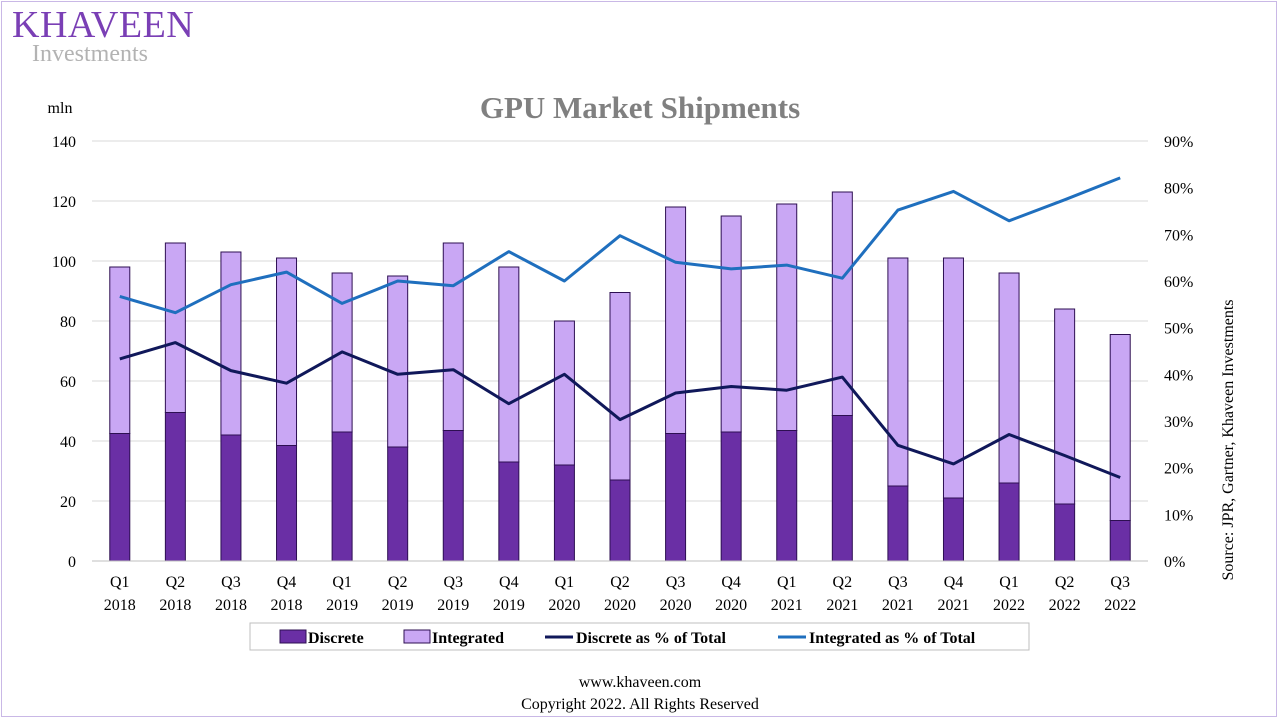 This screenshot has width=1280, height=720. What do you see at coordinates (90, 54) in the screenshot?
I see `logo-sub-text: Investments` at bounding box center [90, 54].